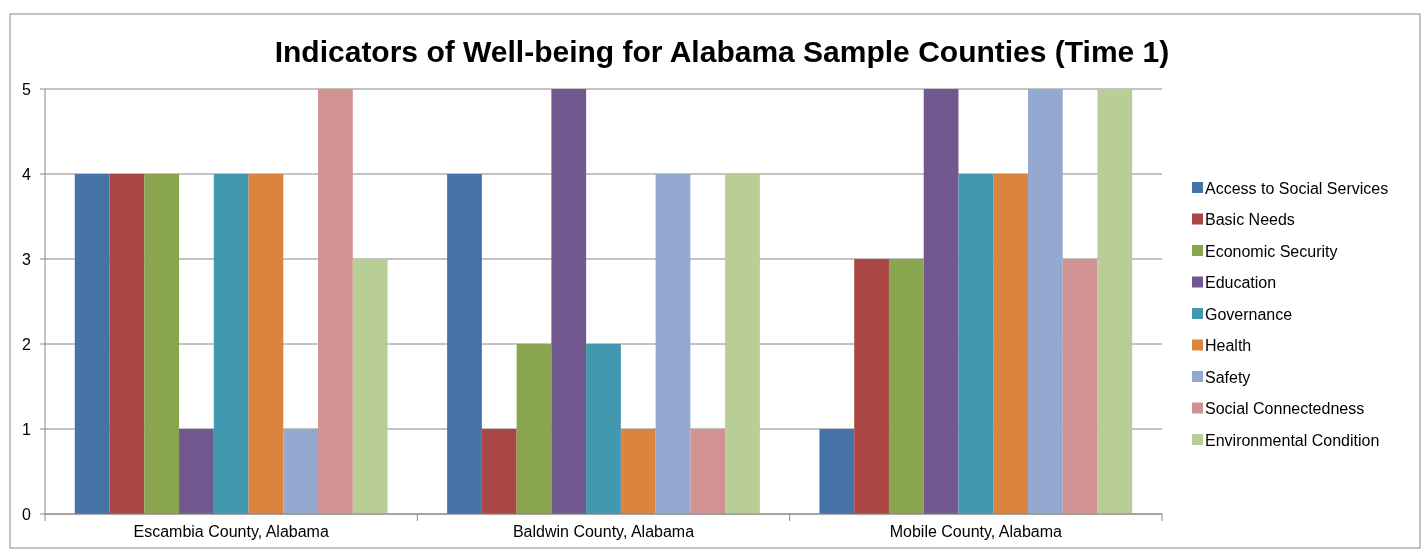 This screenshot has height=550, width=1423. Describe the element at coordinates (231, 531) in the screenshot. I see `x-tick-label: Escambia County, Alabama` at that location.